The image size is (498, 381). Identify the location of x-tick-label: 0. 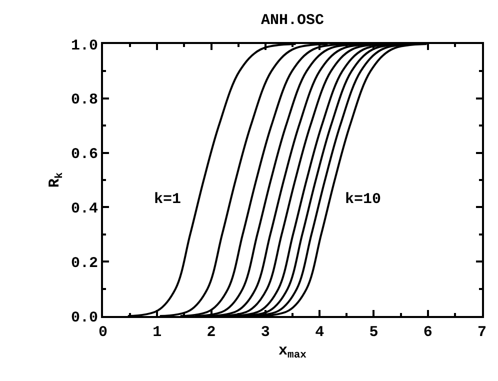
(103, 332).